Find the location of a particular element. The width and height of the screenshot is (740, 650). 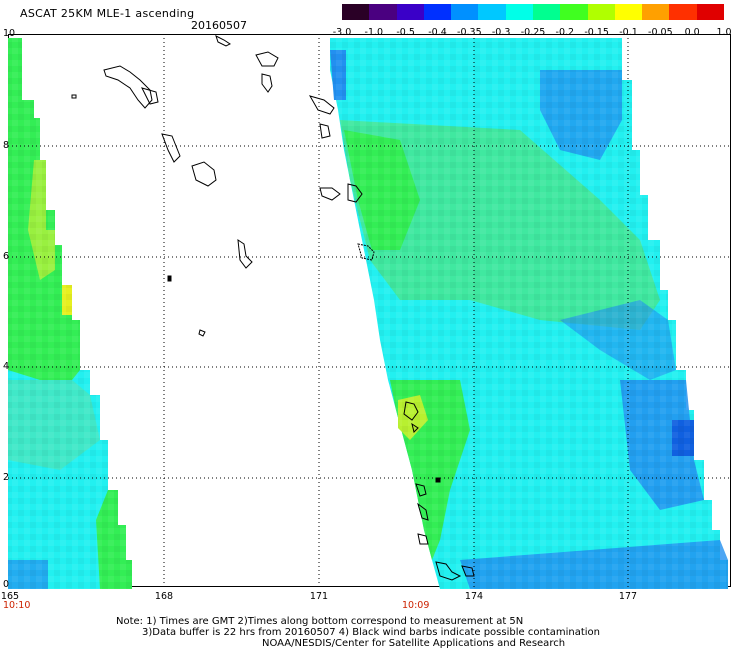

colorbar-tick-label: 0.0 is located at coordinates (692, 32).